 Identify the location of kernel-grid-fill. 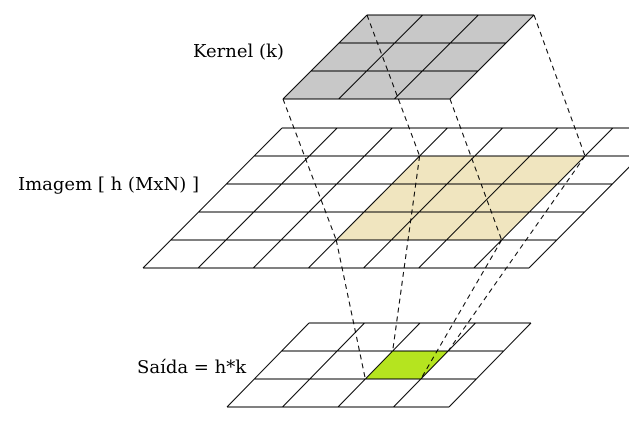
(409, 57).